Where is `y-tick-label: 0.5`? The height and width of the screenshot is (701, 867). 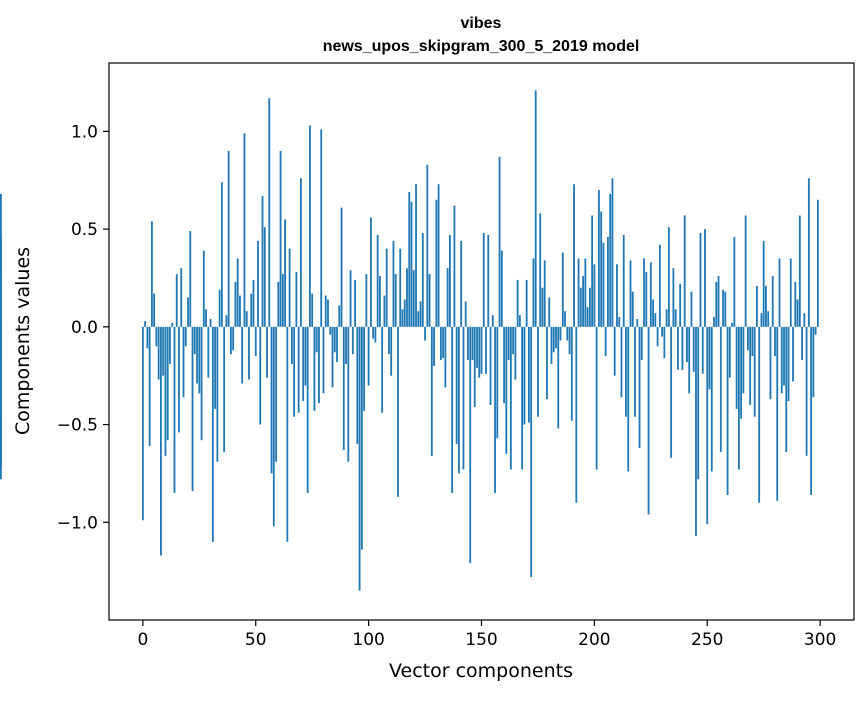
y-tick-label: 0.5 is located at coordinates (84, 230).